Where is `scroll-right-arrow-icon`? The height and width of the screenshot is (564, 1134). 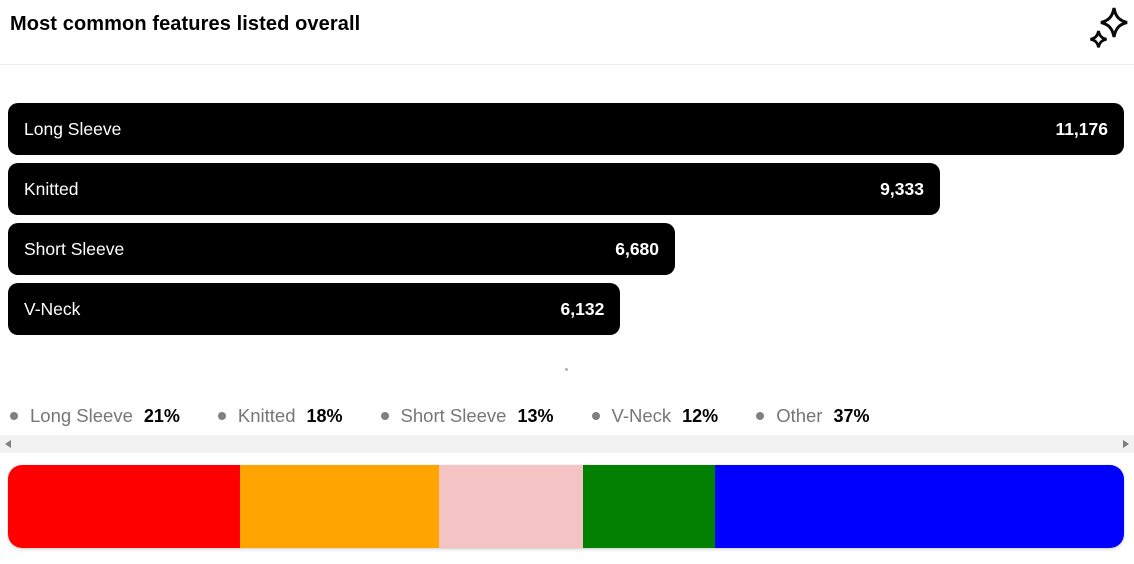 scroll-right-arrow-icon is located at coordinates (1126, 444).